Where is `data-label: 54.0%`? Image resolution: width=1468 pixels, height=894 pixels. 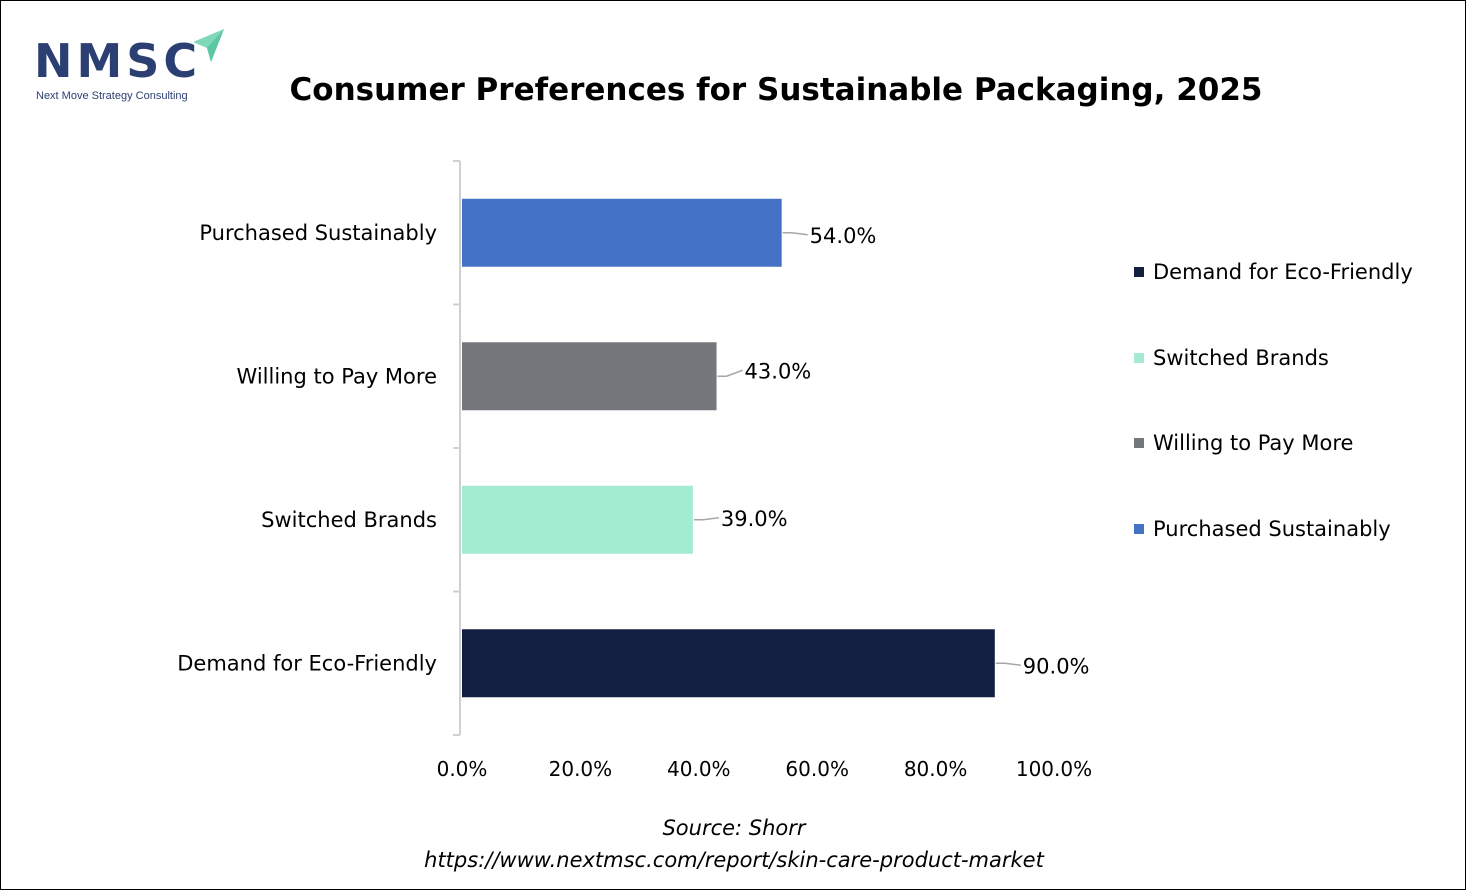
data-label: 54.0% is located at coordinates (843, 236).